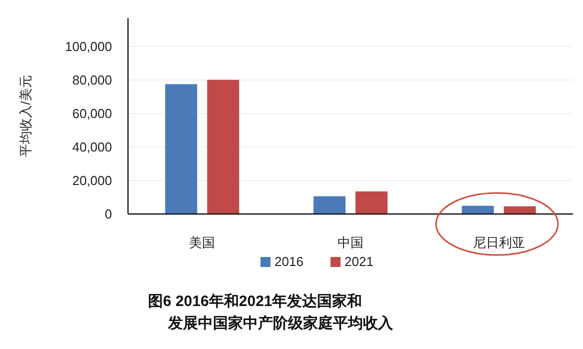 The width and height of the screenshot is (583, 349). I want to click on legend-label: 2021, so click(359, 261).